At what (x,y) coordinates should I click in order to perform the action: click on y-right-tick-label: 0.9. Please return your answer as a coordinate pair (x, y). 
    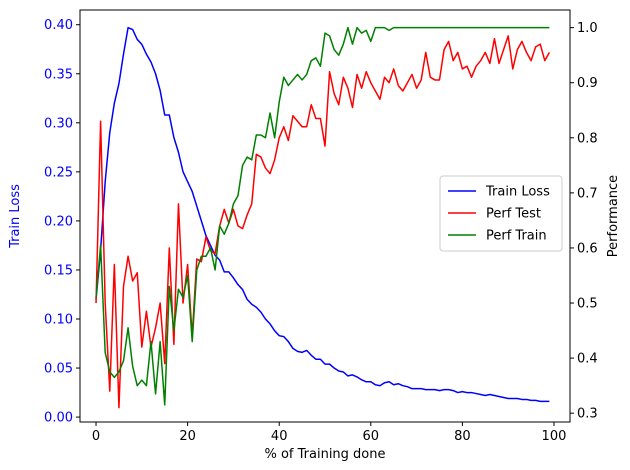
    Looking at the image, I should click on (587, 83).